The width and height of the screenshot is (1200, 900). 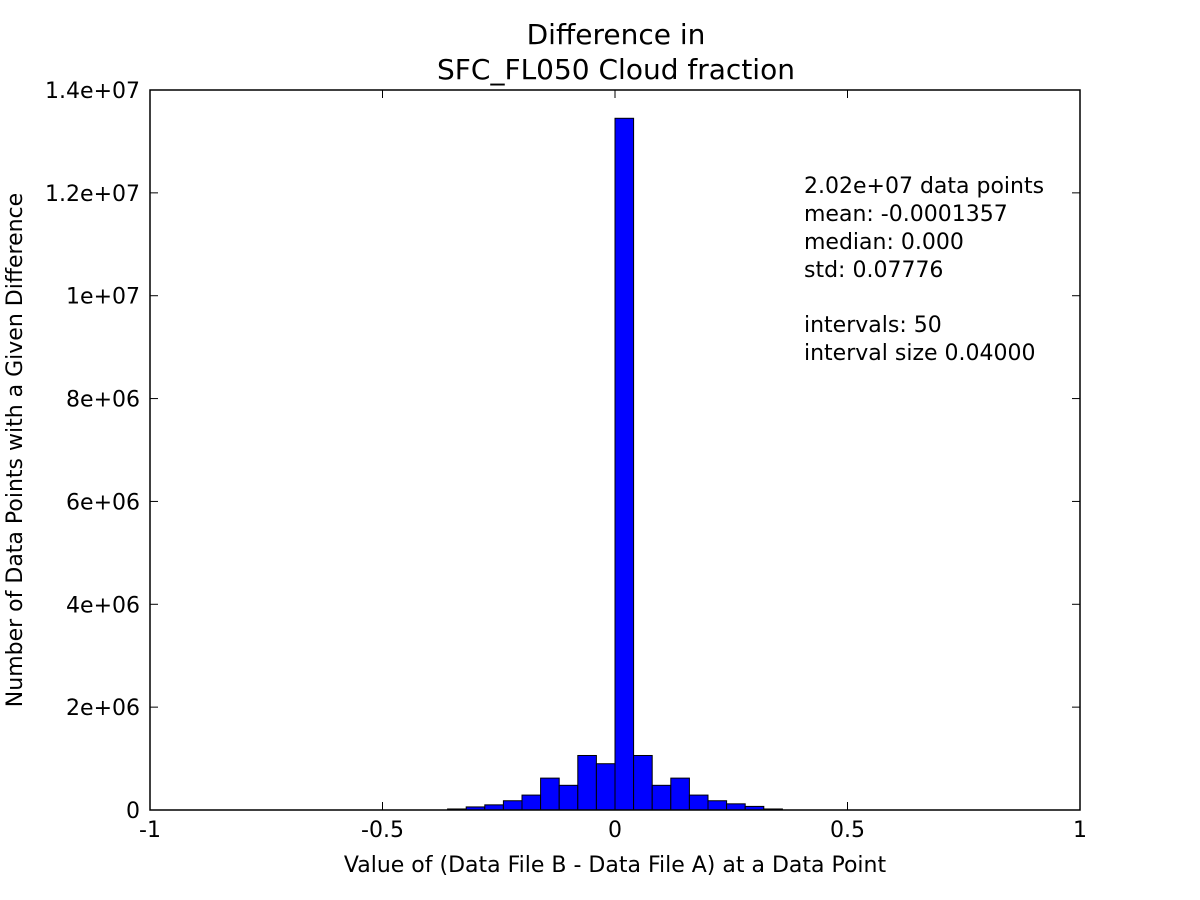 I want to click on x-tick-label: 1, so click(x=1080, y=830).